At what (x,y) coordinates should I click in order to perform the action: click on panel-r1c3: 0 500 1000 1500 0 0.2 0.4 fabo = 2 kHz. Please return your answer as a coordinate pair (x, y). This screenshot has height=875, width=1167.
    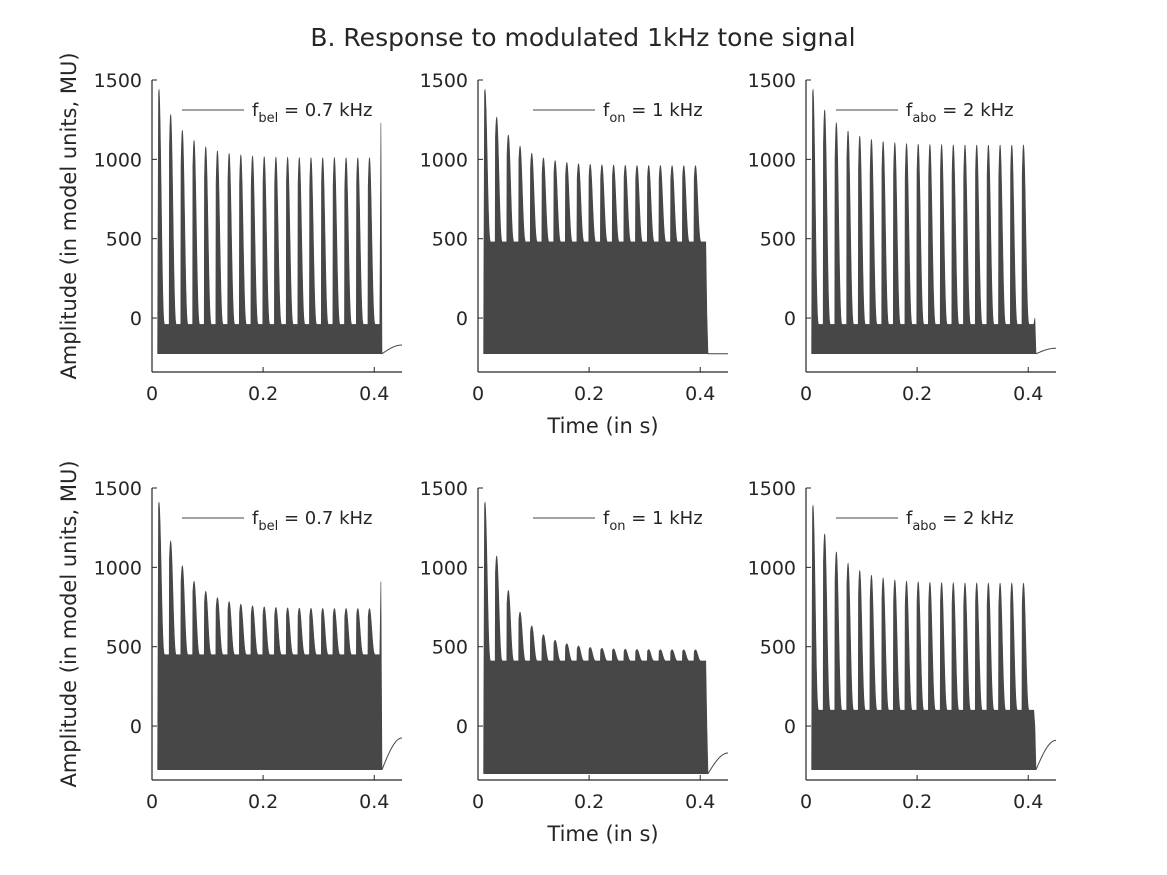
    Looking at the image, I should click on (902, 237).